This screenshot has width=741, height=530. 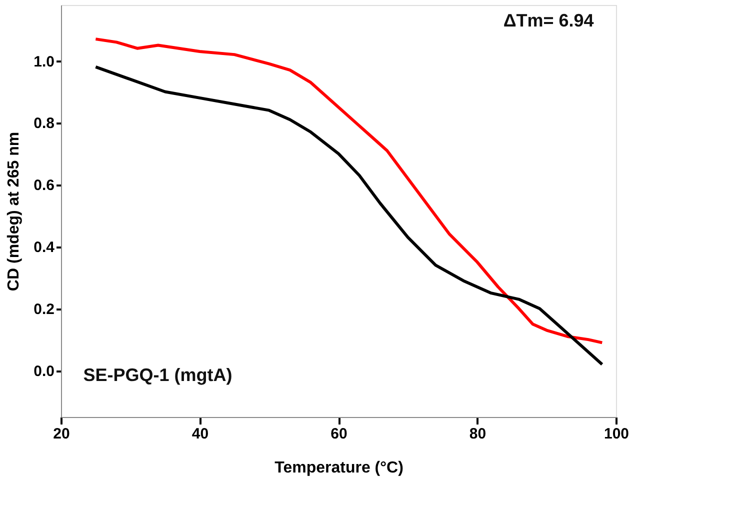 I want to click on x-tick-label: 100, so click(x=617, y=434).